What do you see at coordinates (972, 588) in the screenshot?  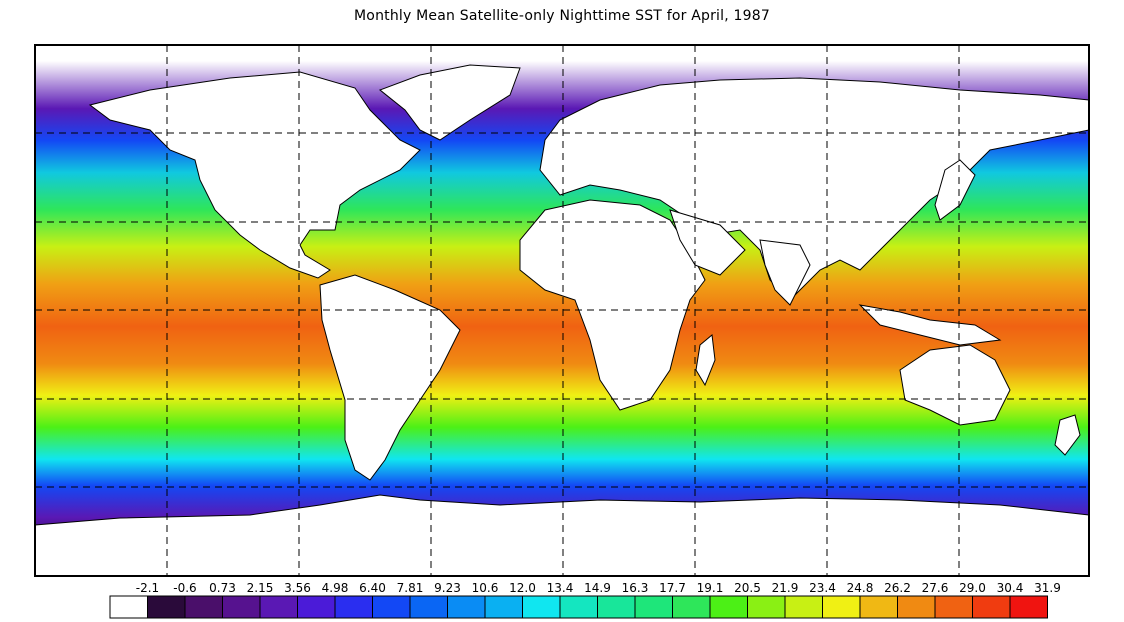 I see `legend-tick-label: 29.0` at bounding box center [972, 588].